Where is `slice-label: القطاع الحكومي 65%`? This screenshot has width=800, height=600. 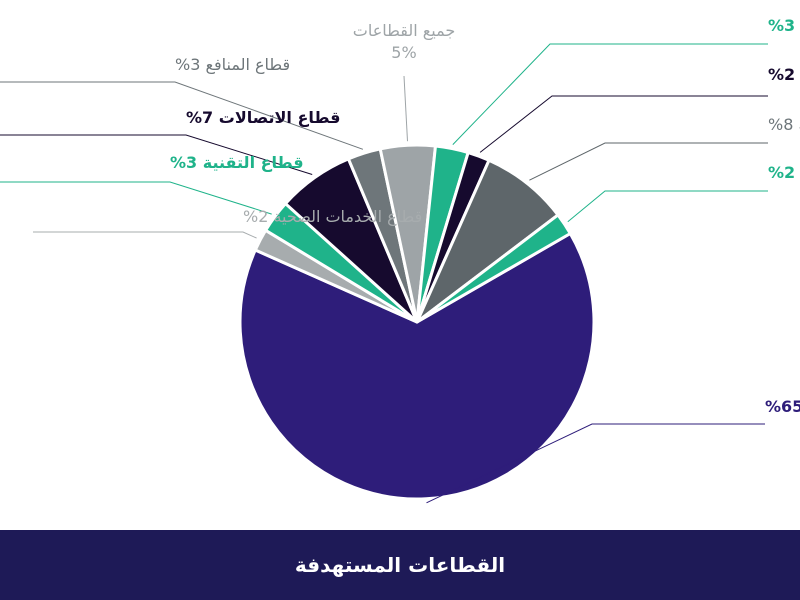 slice-label: القطاع الحكومي 65% is located at coordinates (782, 407).